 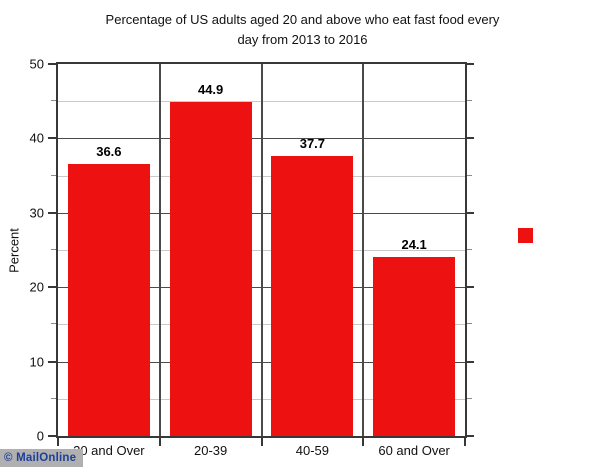 I want to click on chart-title-line: day from 2013 to 2016, so click(x=302, y=39).